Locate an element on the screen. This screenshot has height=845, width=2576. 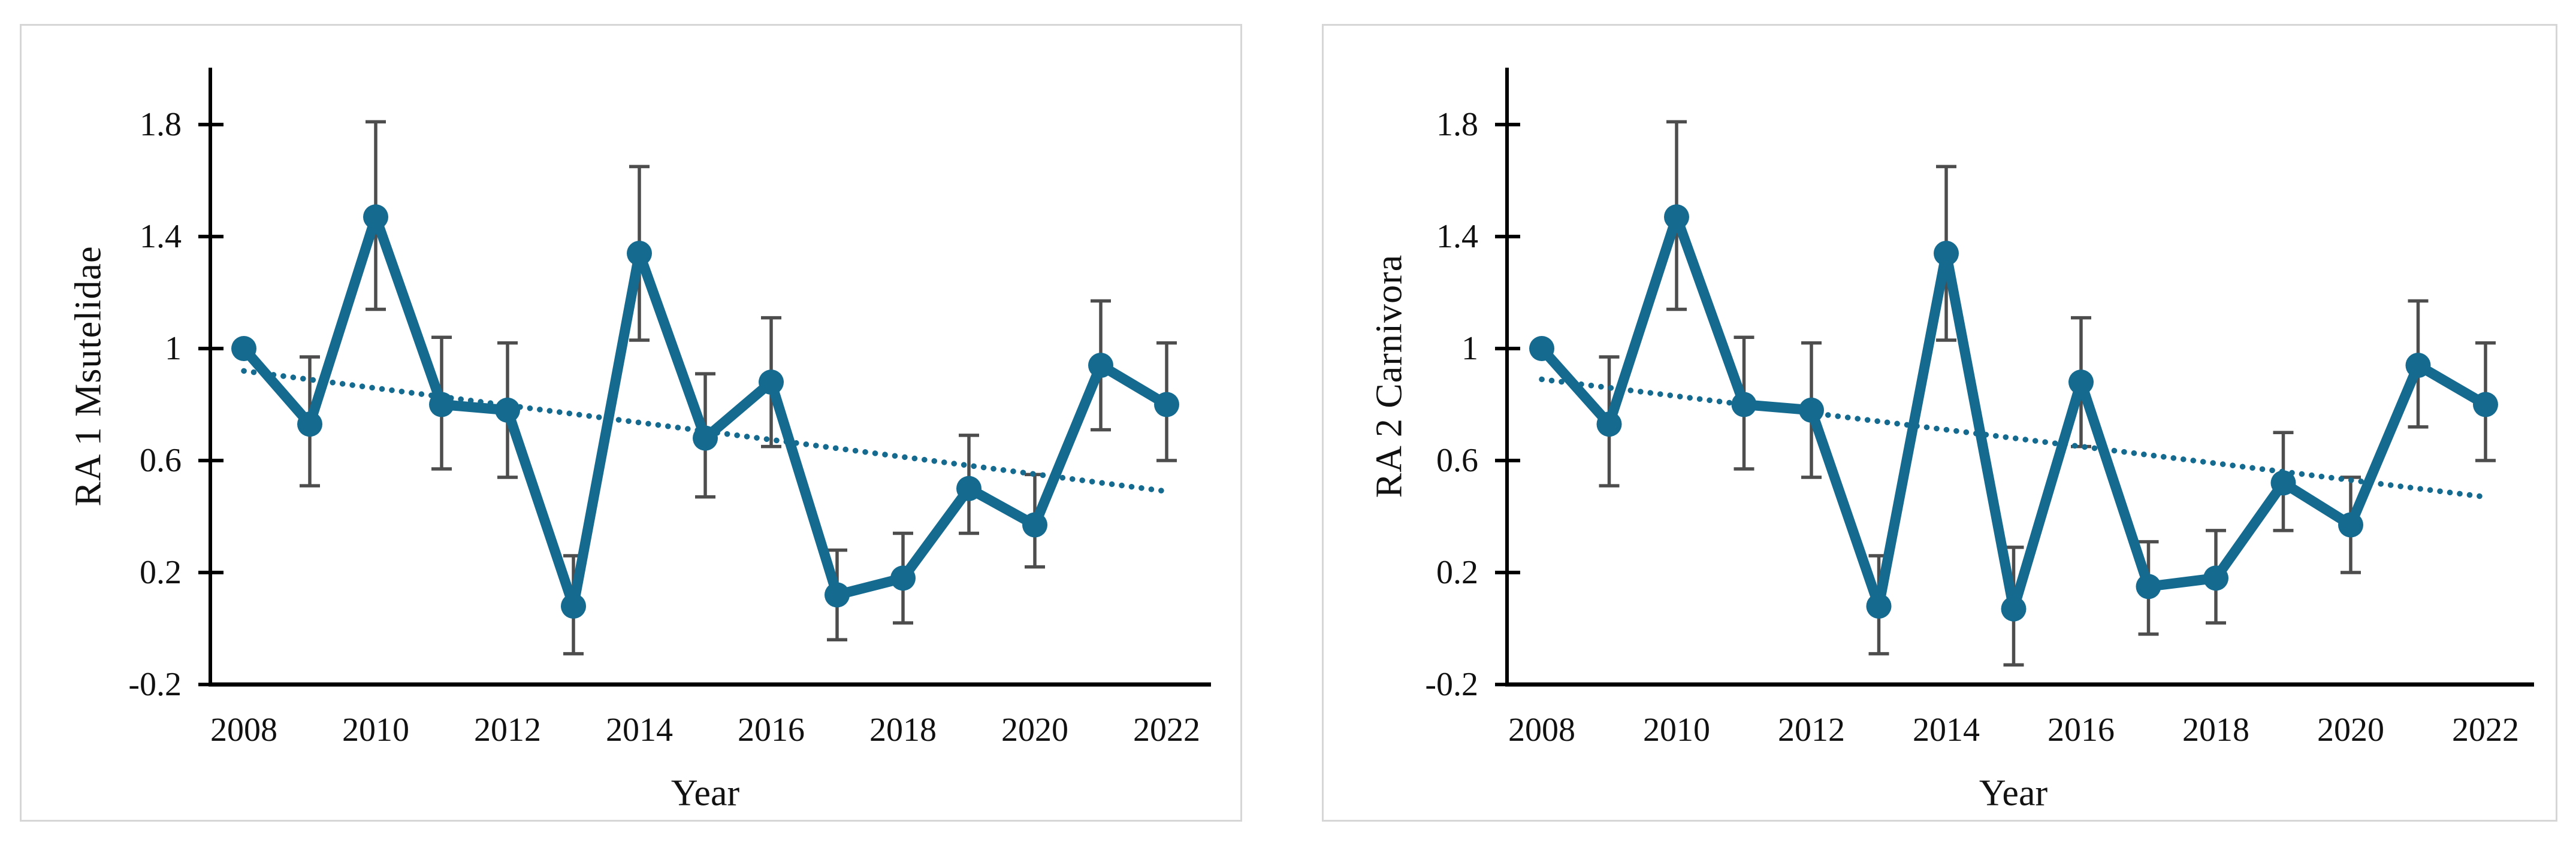
y-axis-title: RA 2 Carnivora is located at coordinates (1390, 376).